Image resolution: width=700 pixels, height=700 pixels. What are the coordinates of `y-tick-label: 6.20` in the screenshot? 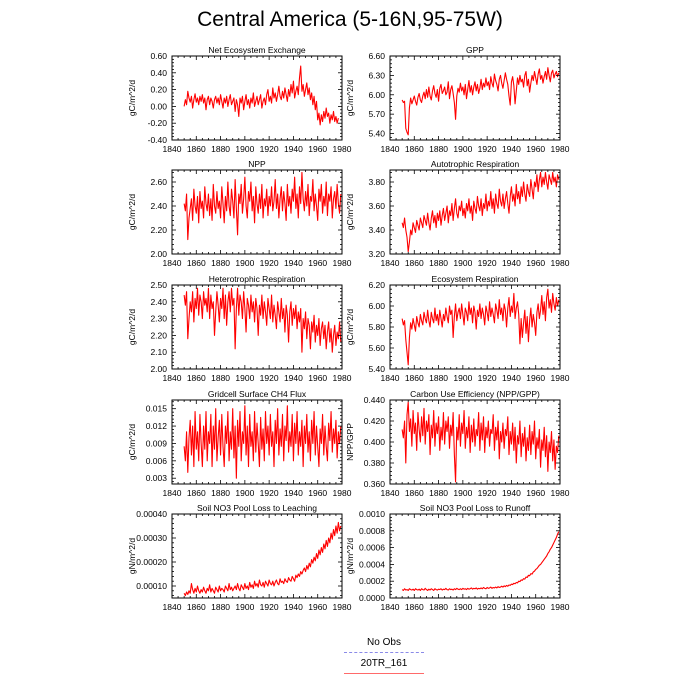 It's located at (376, 285).